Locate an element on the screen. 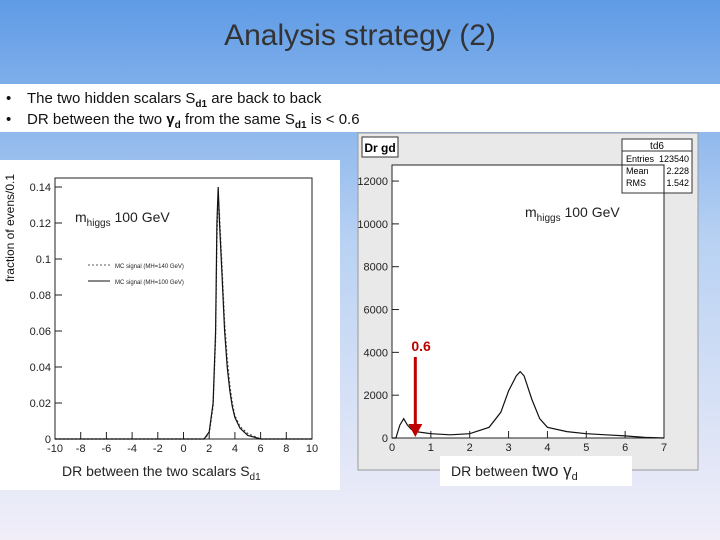  y-tick-label: 0.06 is located at coordinates (40, 332).